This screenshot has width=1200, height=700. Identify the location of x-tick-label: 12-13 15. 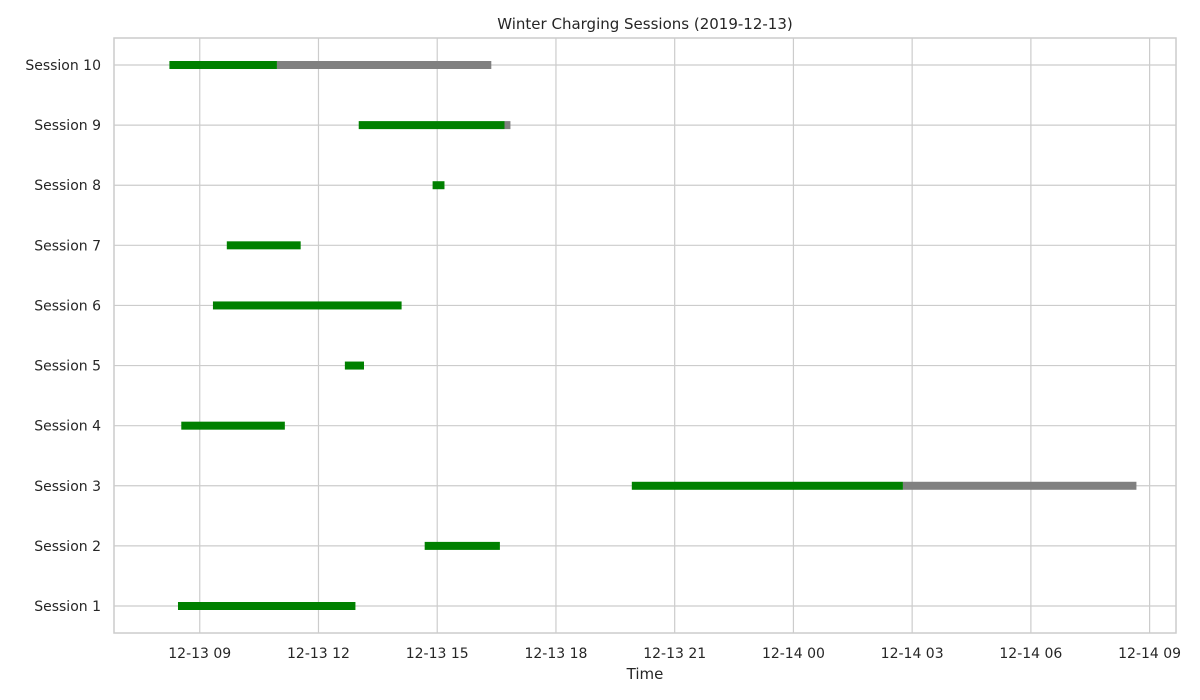
(437, 654).